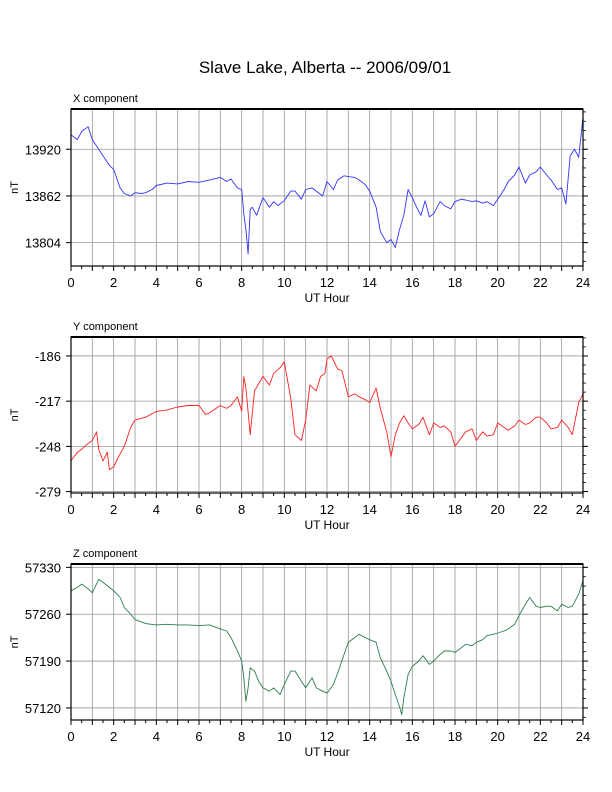 This screenshot has height=792, width=612. What do you see at coordinates (105, 99) in the screenshot?
I see `panel-title: X component` at bounding box center [105, 99].